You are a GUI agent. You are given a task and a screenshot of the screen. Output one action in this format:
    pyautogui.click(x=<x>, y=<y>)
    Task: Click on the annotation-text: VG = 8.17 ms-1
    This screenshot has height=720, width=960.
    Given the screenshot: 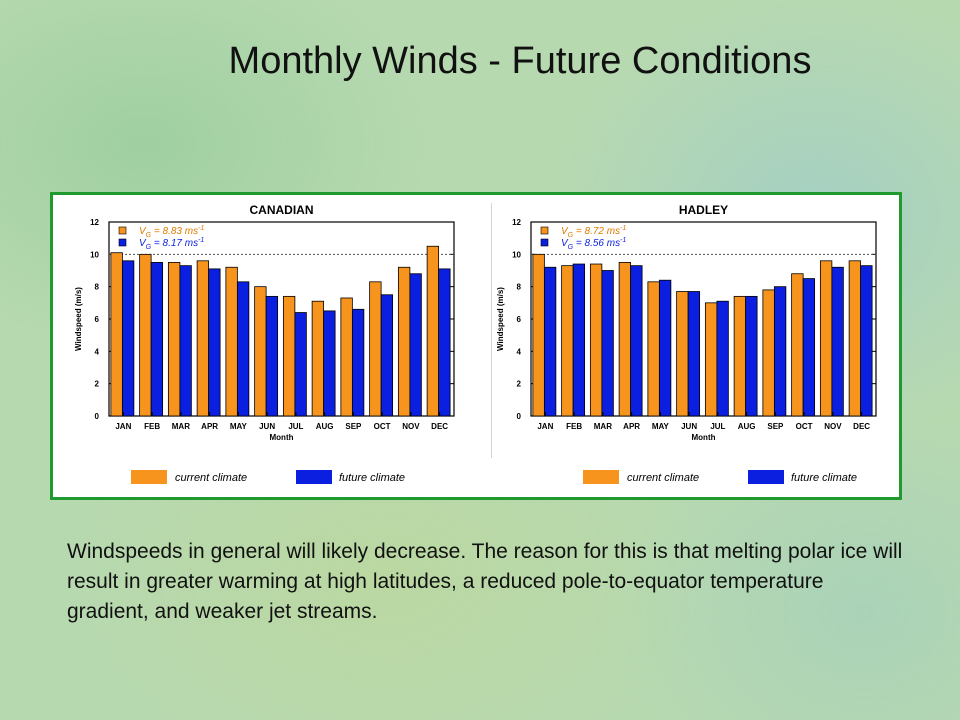 What is the action you would take?
    pyautogui.click(x=171, y=244)
    